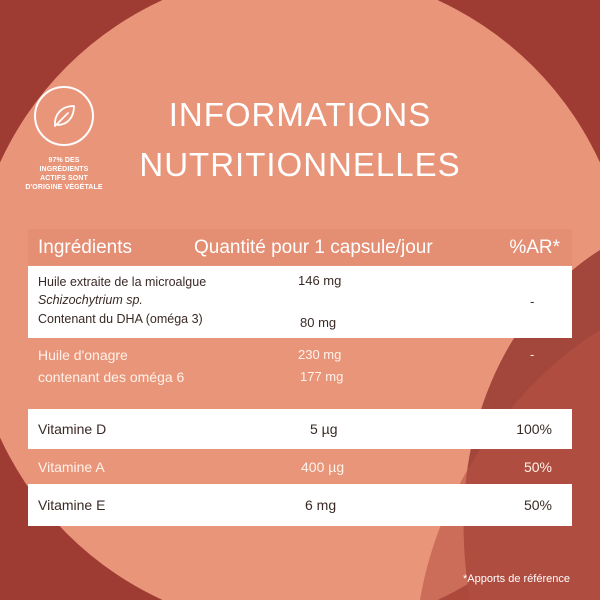  What do you see at coordinates (71, 467) in the screenshot?
I see `ingredient-cell: Vitamine A` at bounding box center [71, 467].